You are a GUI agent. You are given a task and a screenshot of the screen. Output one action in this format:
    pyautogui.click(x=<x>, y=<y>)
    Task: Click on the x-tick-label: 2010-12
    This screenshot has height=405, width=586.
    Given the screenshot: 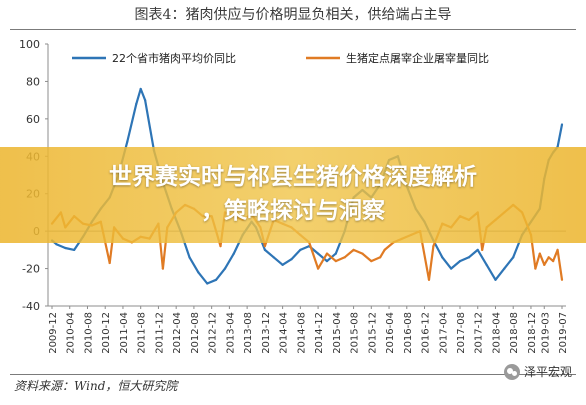 What is the action you would take?
    pyautogui.click(x=106, y=333)
    